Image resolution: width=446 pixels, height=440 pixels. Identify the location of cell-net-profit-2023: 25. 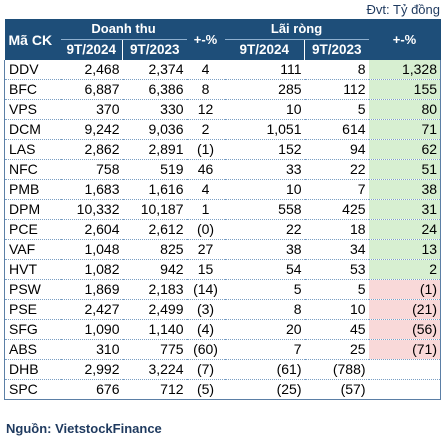
(336, 349).